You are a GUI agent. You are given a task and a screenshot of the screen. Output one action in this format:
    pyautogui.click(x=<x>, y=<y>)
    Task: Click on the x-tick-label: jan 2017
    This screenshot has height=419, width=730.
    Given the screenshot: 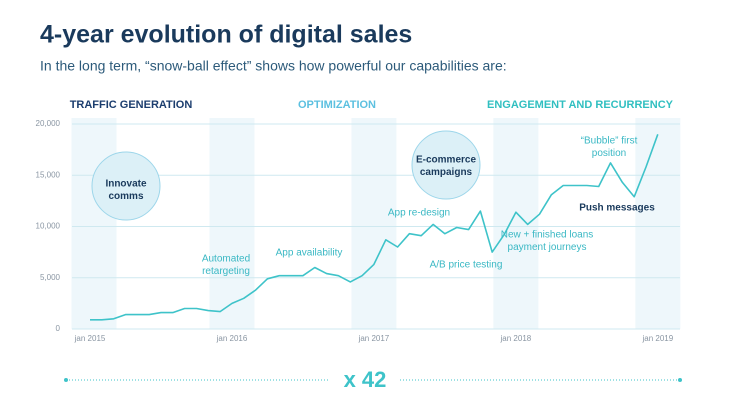 What is the action you would take?
    pyautogui.click(x=374, y=338)
    